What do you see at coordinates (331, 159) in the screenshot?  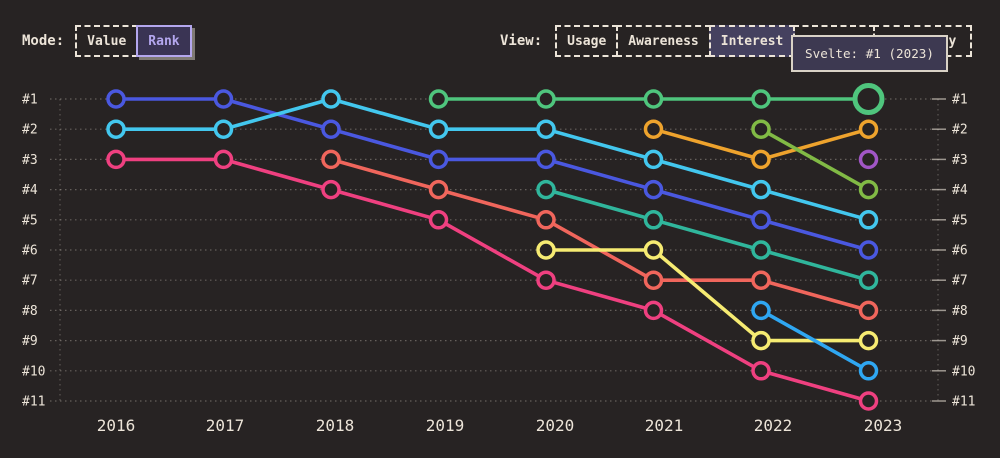 I see `point-salmon-2018` at bounding box center [331, 159].